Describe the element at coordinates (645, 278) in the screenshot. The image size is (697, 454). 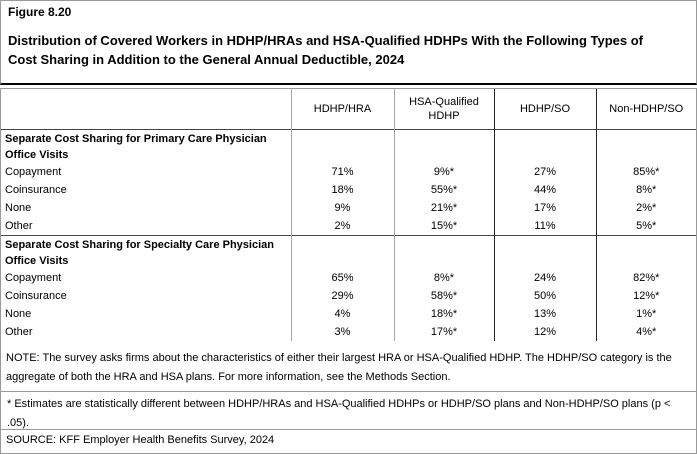
I see `cell-value: 82%*` at that location.